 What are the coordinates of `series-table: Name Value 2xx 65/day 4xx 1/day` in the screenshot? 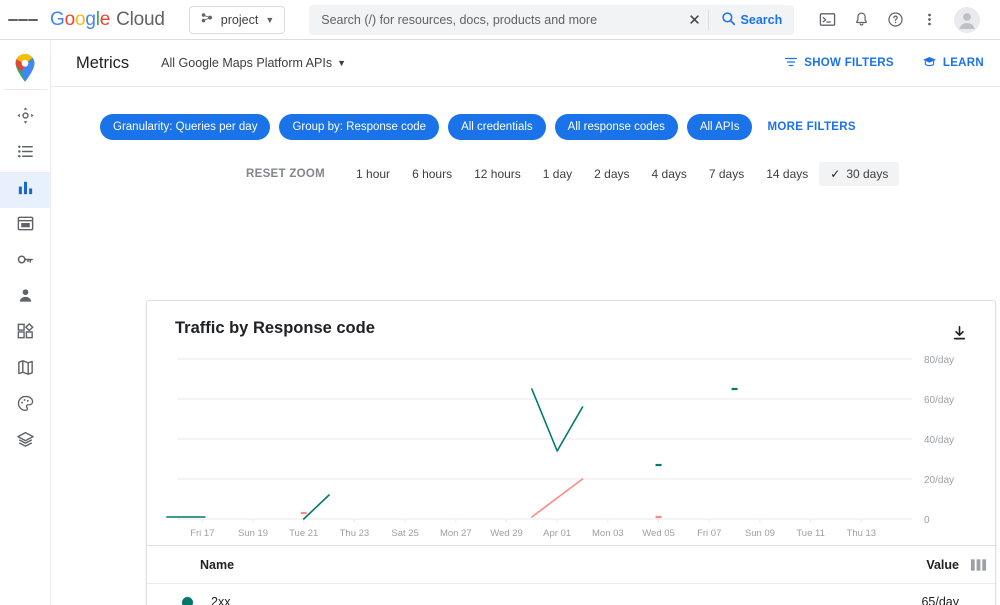 It's located at (572, 575).